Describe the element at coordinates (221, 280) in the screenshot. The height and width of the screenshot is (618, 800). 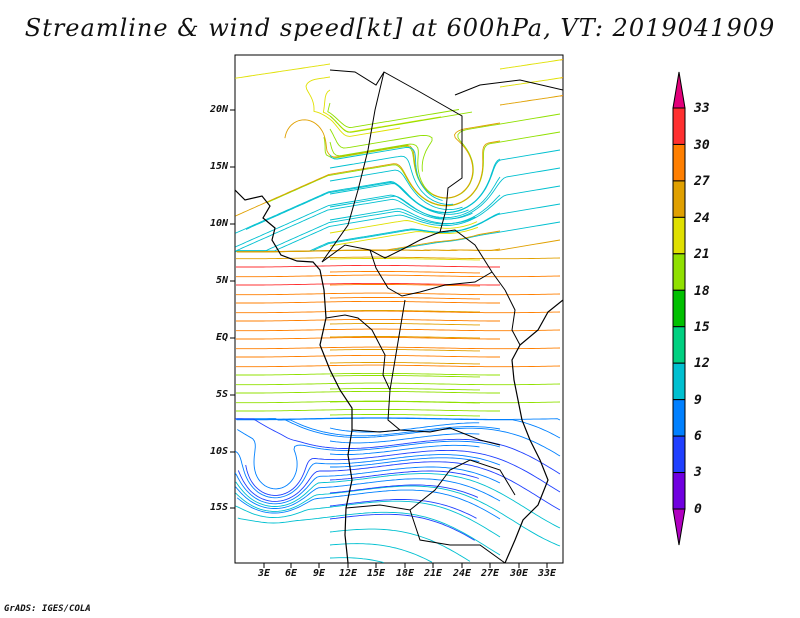
I see `lat-label-5n: 5N` at that location.